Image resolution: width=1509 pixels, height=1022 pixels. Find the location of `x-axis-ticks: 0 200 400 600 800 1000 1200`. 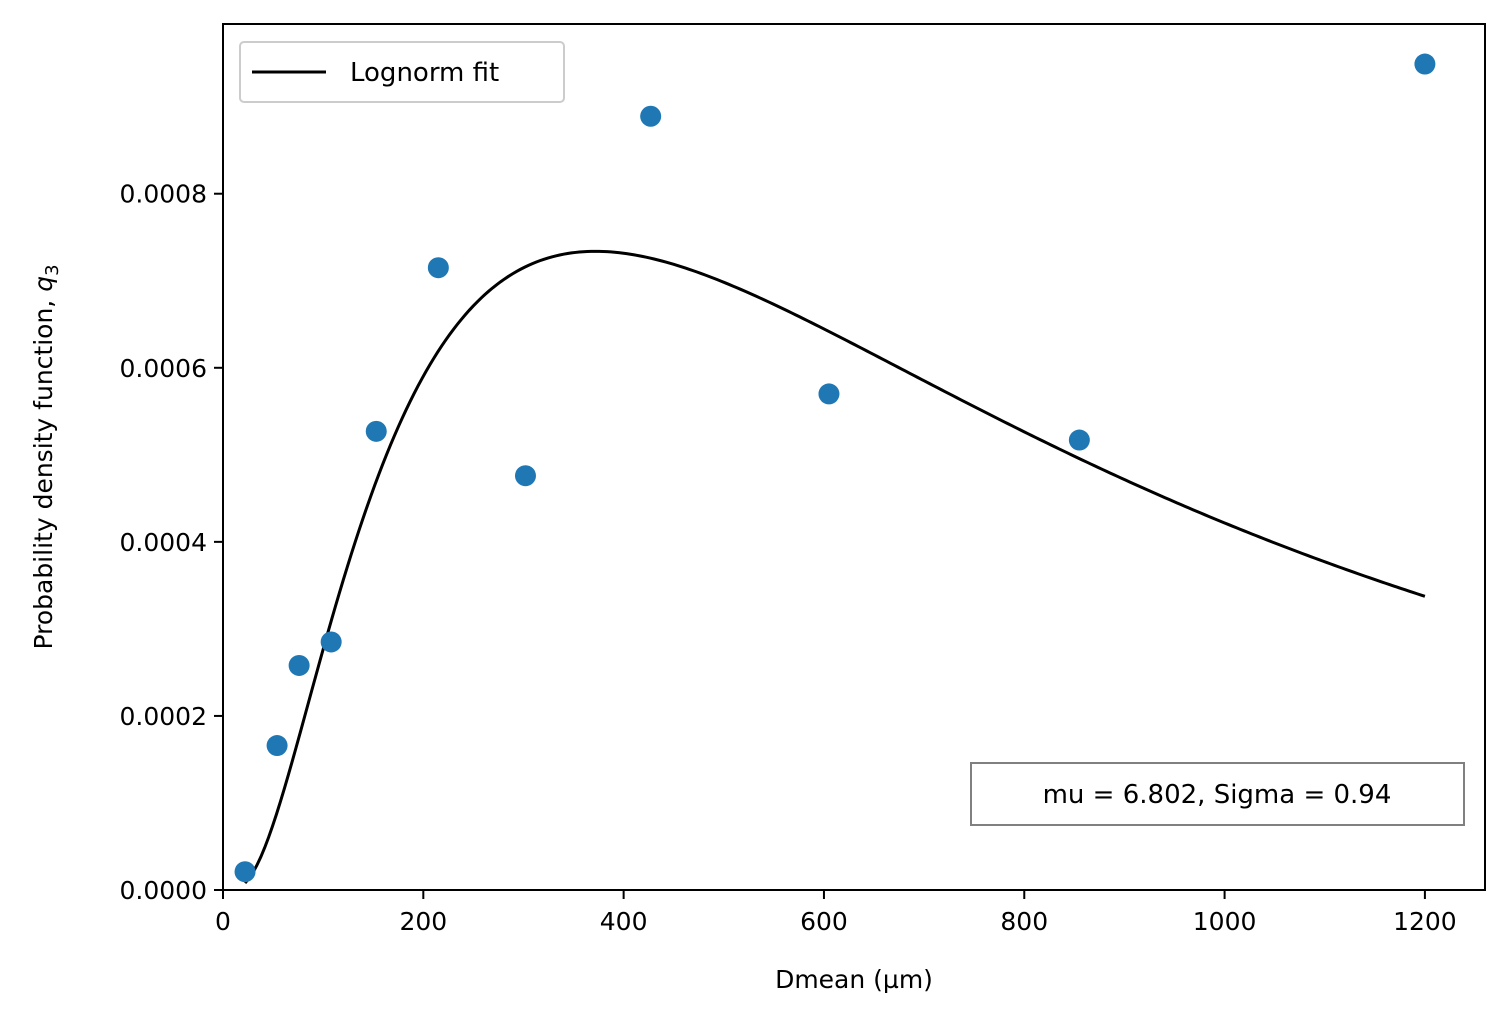

x-axis-ticks: 0 200 400 600 800 1000 1200 is located at coordinates (836, 913).